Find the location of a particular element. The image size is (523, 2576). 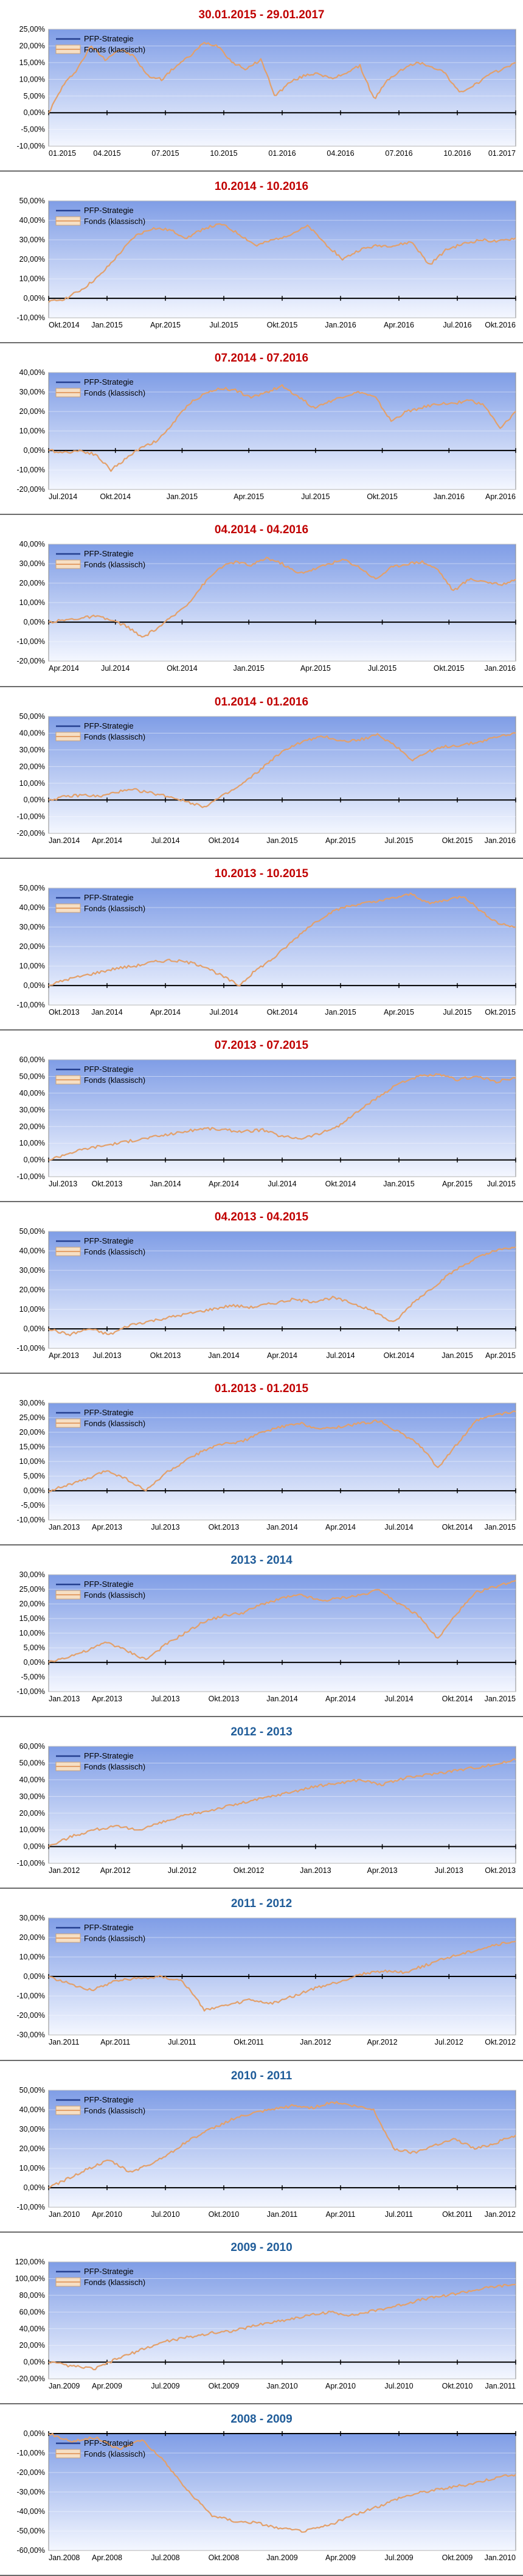

x-tick-label: Okt.2008 is located at coordinates (224, 2558).